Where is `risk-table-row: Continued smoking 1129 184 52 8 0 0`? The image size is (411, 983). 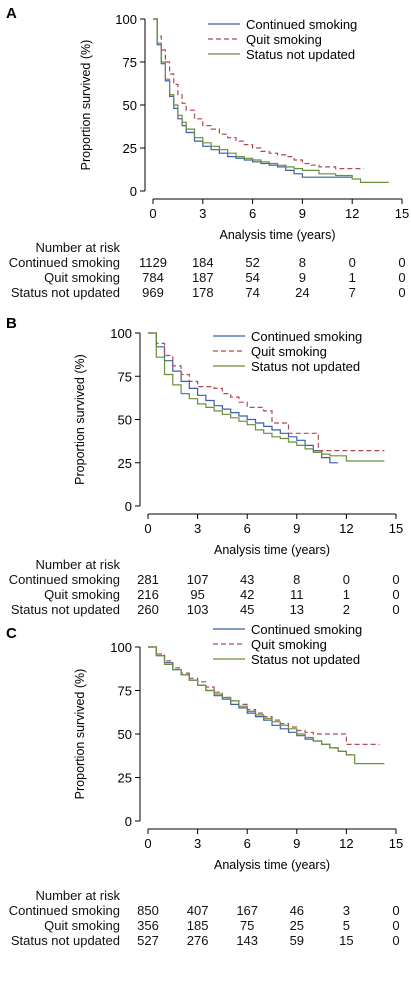
risk-table-row: Continued smoking 1129 184 52 8 0 0 is located at coordinates (205, 262).